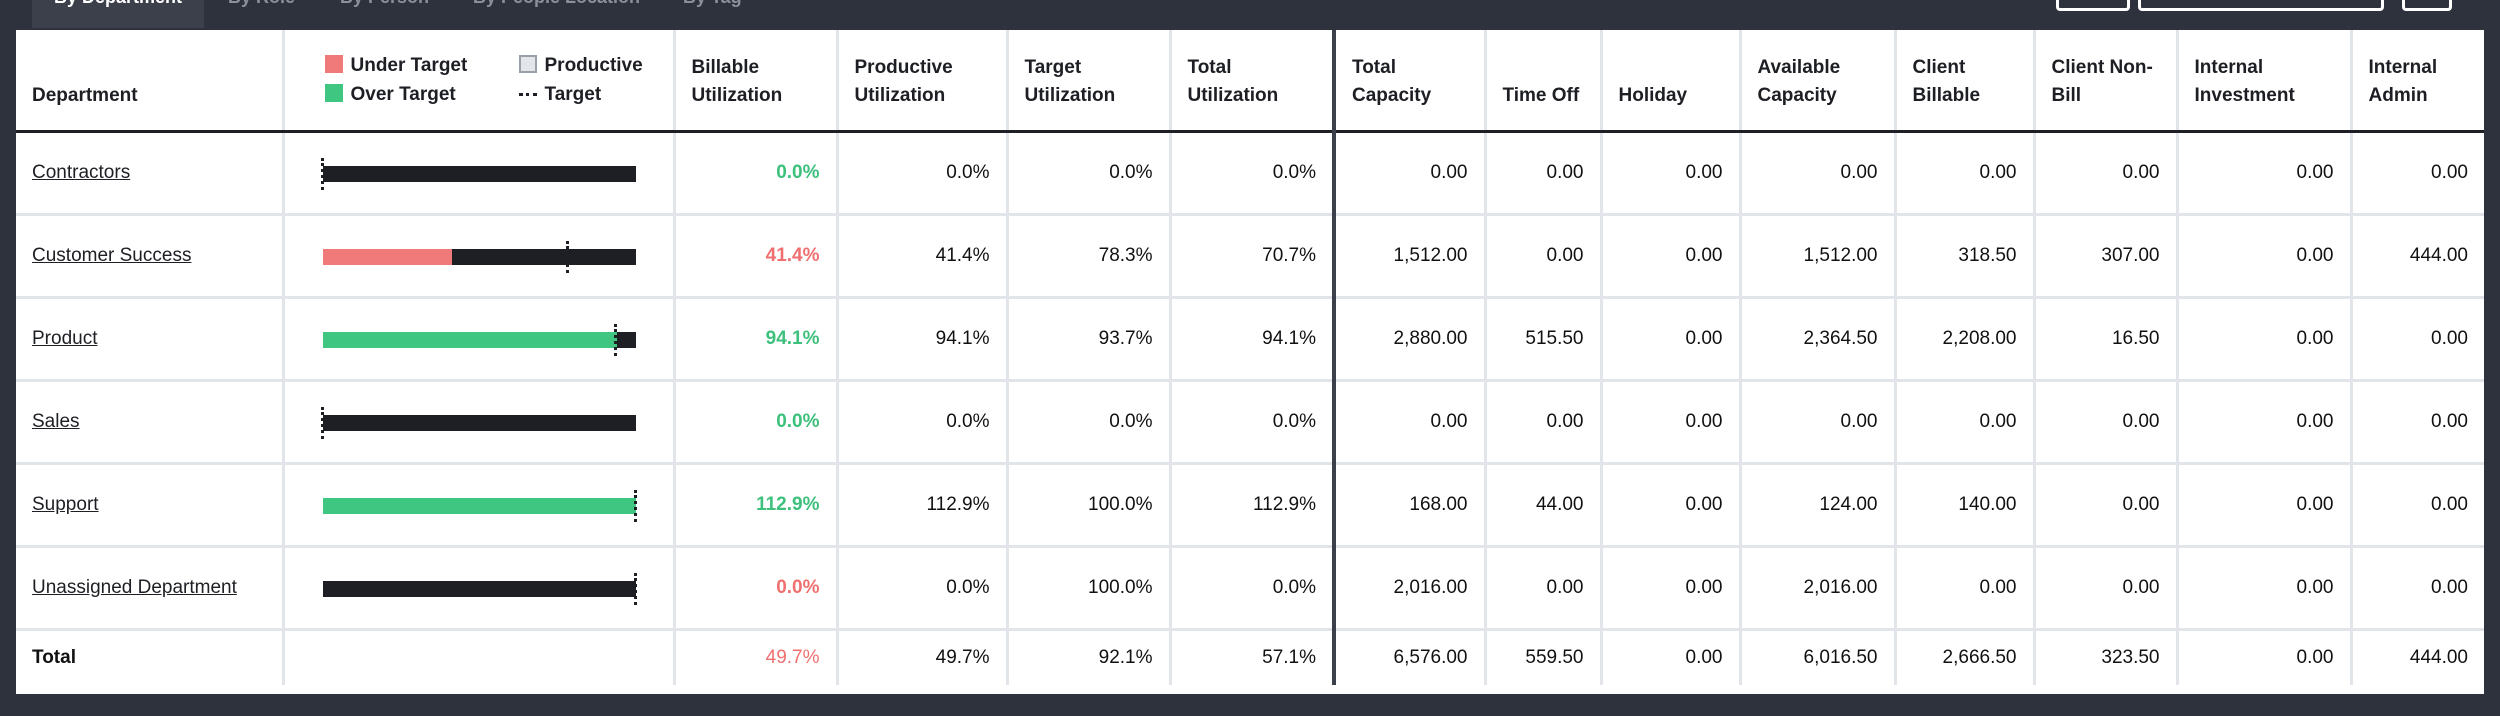 This screenshot has height=716, width=2500. What do you see at coordinates (527, 94) in the screenshot?
I see `target-line-swatch` at bounding box center [527, 94].